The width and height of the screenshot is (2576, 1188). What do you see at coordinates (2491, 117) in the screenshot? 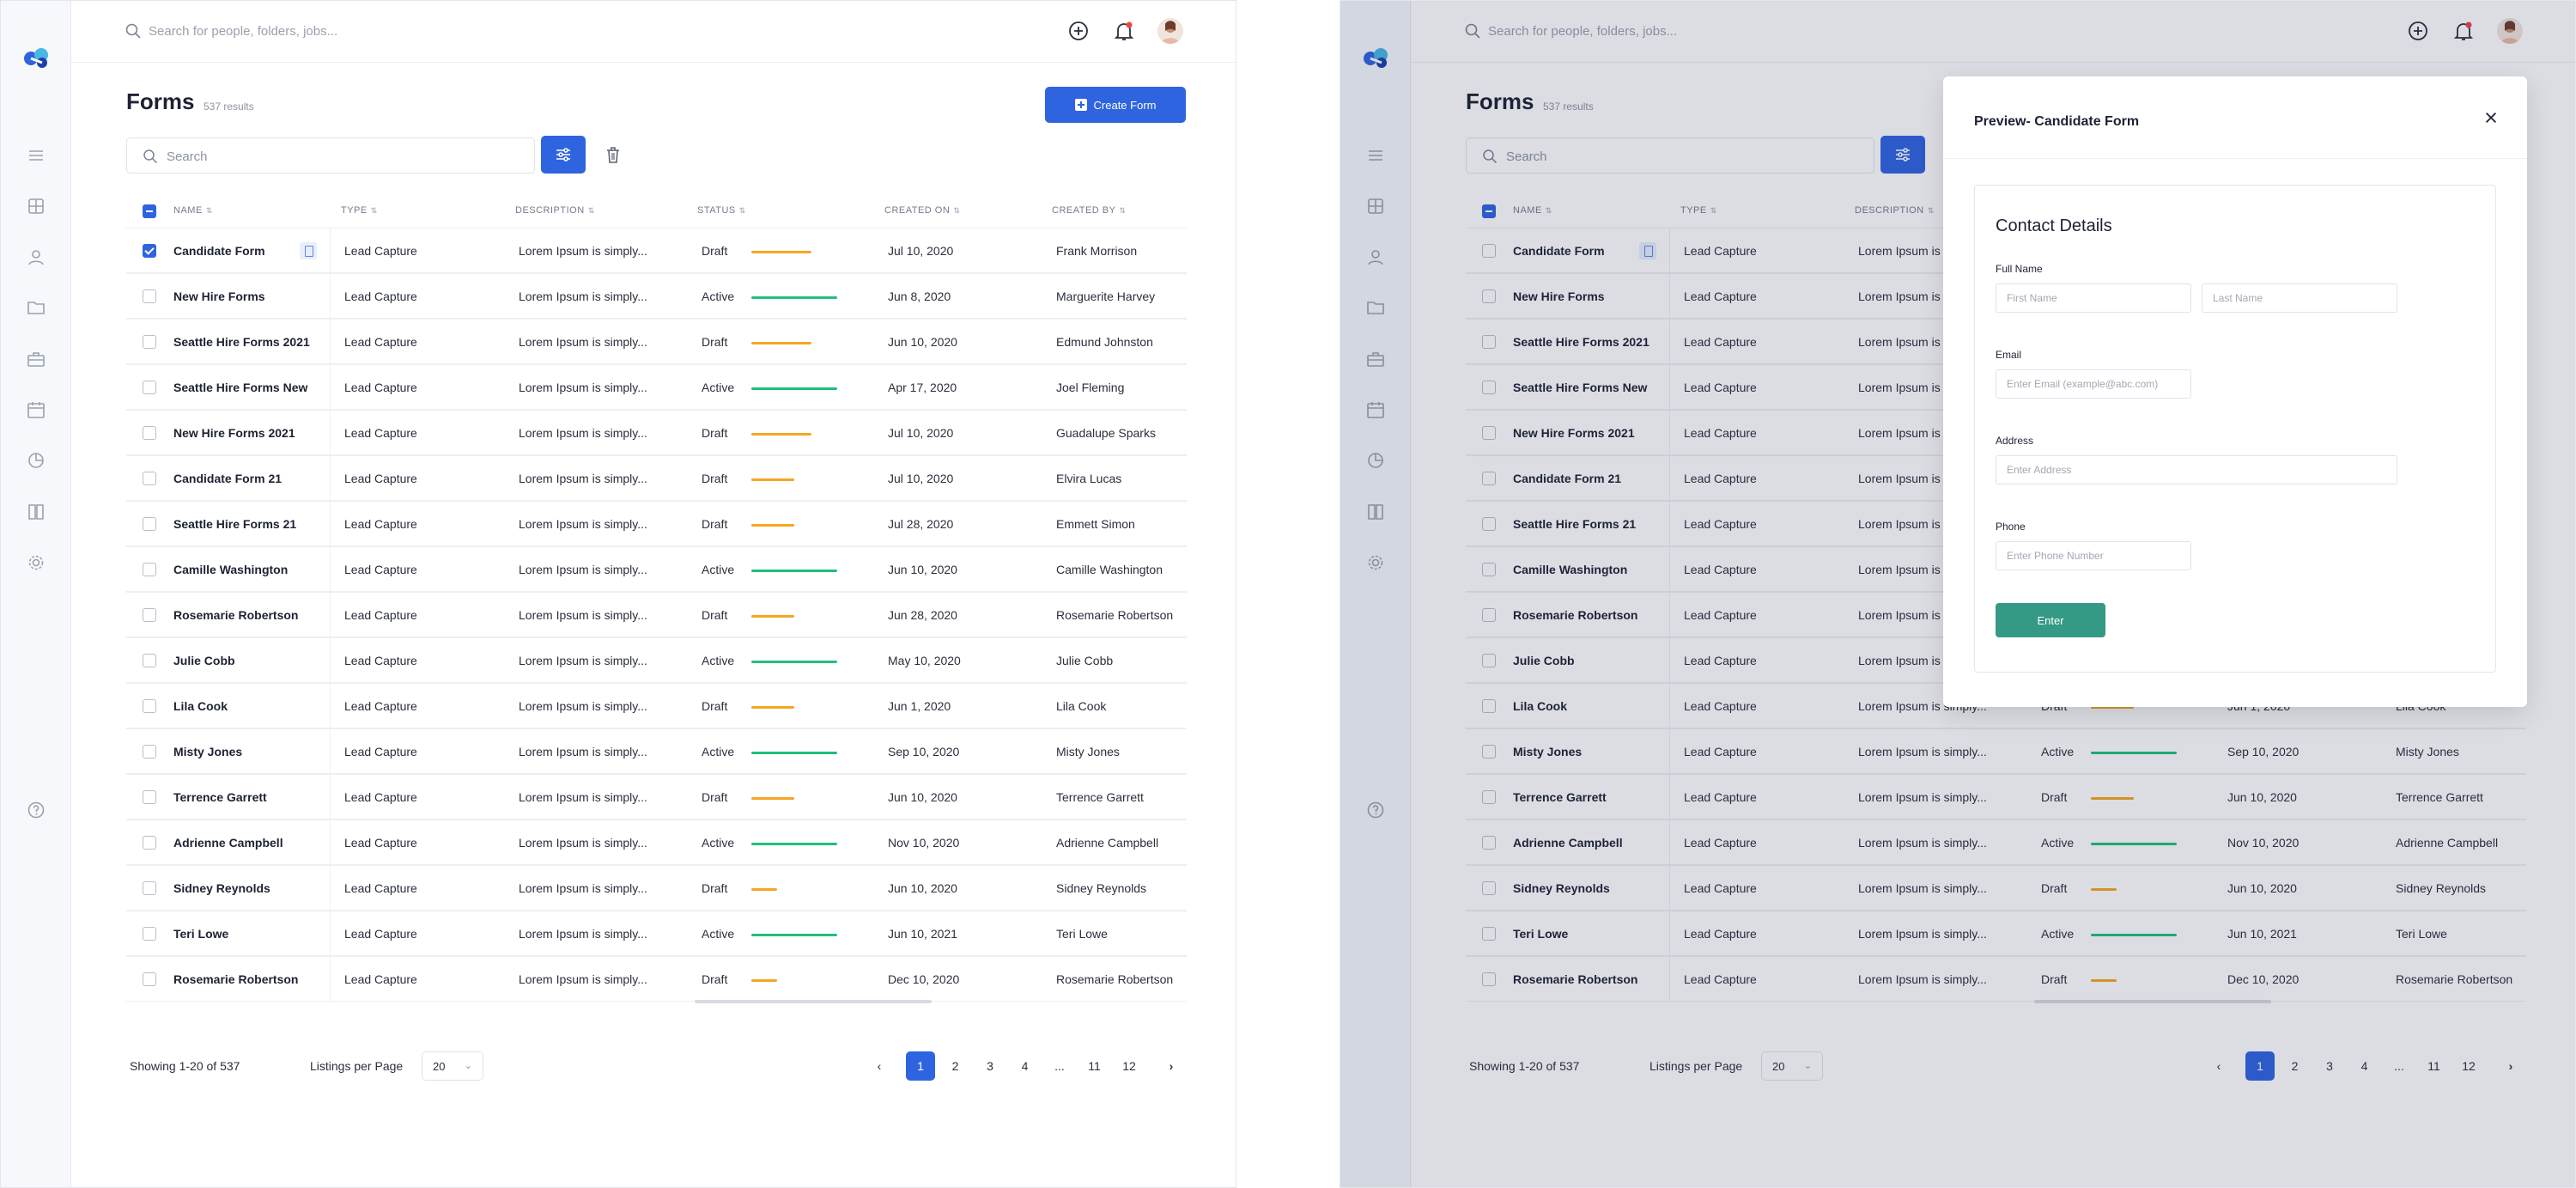
I see `close-icon` at bounding box center [2491, 117].